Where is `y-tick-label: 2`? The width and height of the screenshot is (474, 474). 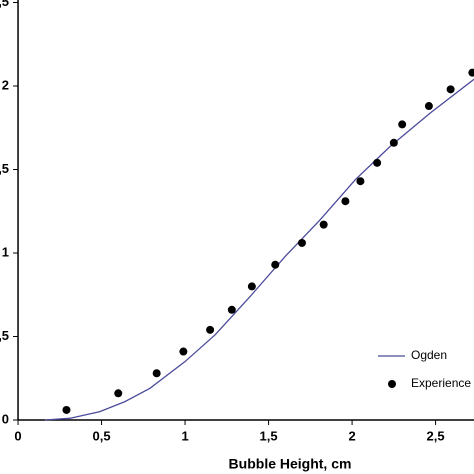 y-tick-label: 2 is located at coordinates (5, 84).